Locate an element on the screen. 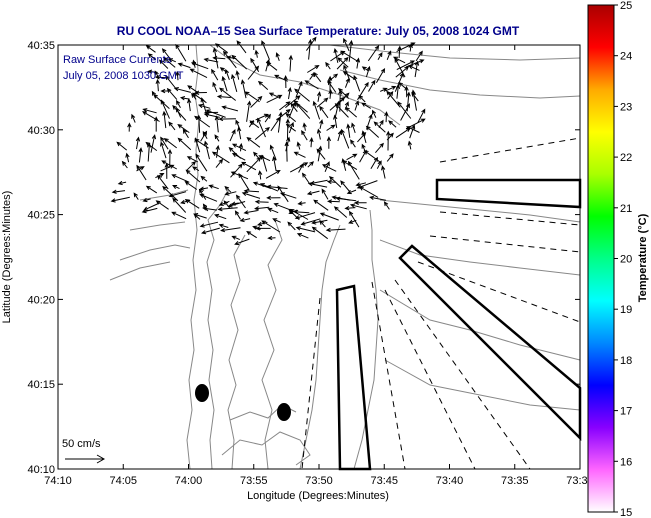 The height and width of the screenshot is (518, 651). contour-20m is located at coordinates (236, 352).